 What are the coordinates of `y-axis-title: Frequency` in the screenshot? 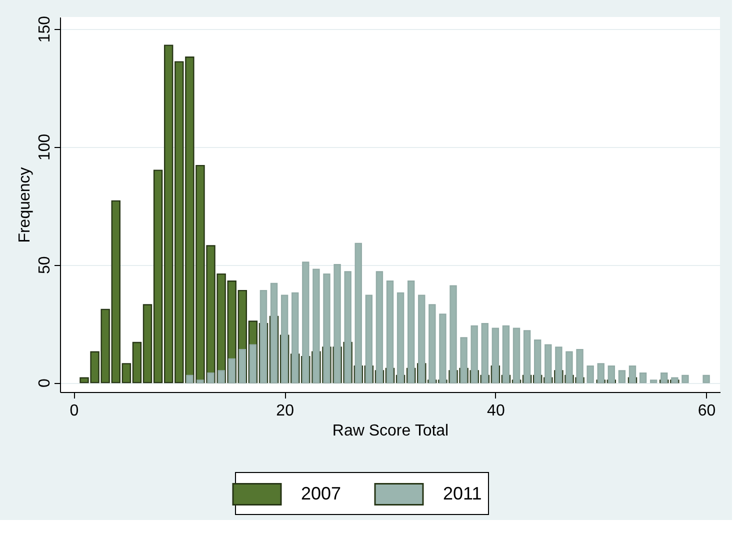 It's located at (25, 205).